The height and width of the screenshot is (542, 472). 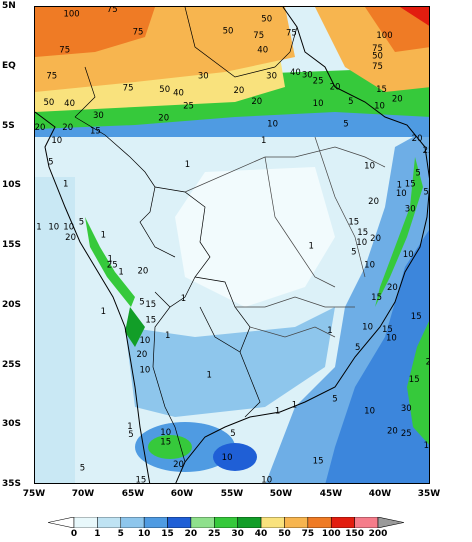 I want to click on lon-tick-label: 60W, so click(x=182, y=494).